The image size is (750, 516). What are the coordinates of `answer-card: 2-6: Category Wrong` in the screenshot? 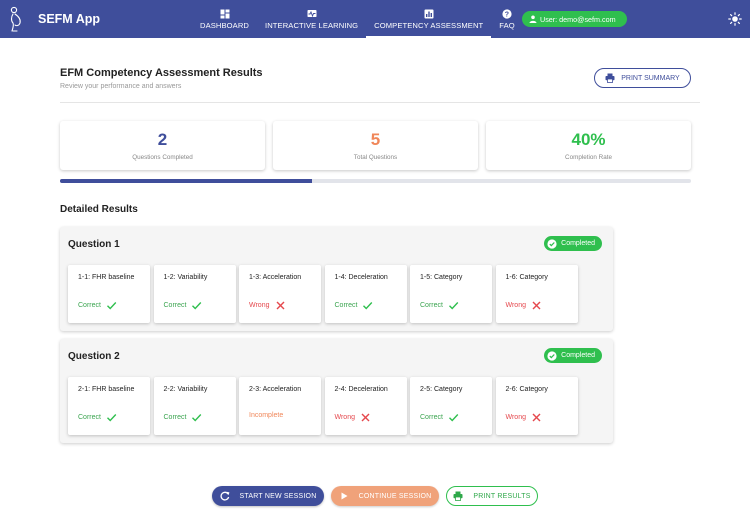 It's located at (536, 406).